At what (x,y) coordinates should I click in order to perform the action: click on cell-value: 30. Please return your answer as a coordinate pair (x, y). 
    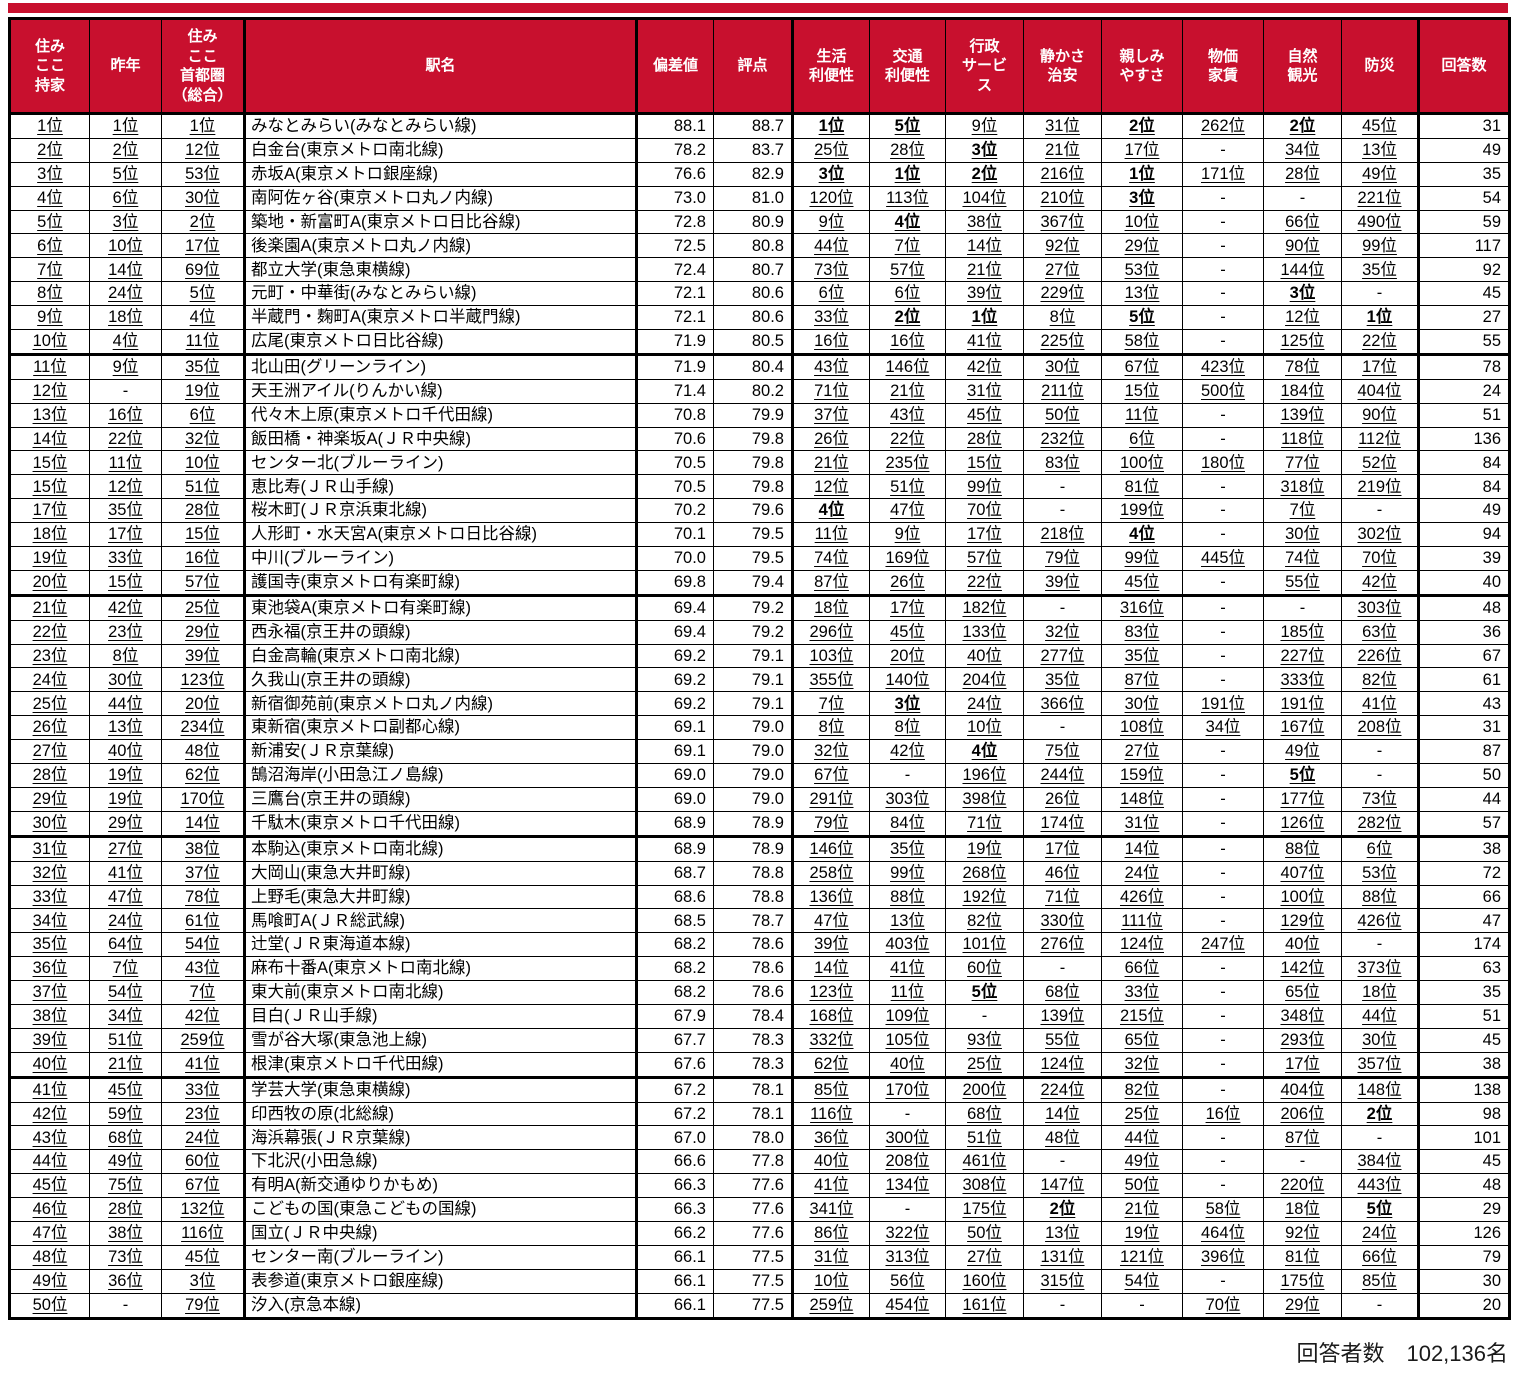
    Looking at the image, I should click on (1491, 1280).